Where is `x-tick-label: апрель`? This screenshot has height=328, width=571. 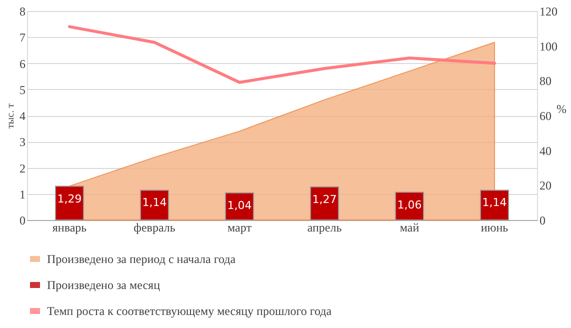 x-tick-label: апрель is located at coordinates (324, 227).